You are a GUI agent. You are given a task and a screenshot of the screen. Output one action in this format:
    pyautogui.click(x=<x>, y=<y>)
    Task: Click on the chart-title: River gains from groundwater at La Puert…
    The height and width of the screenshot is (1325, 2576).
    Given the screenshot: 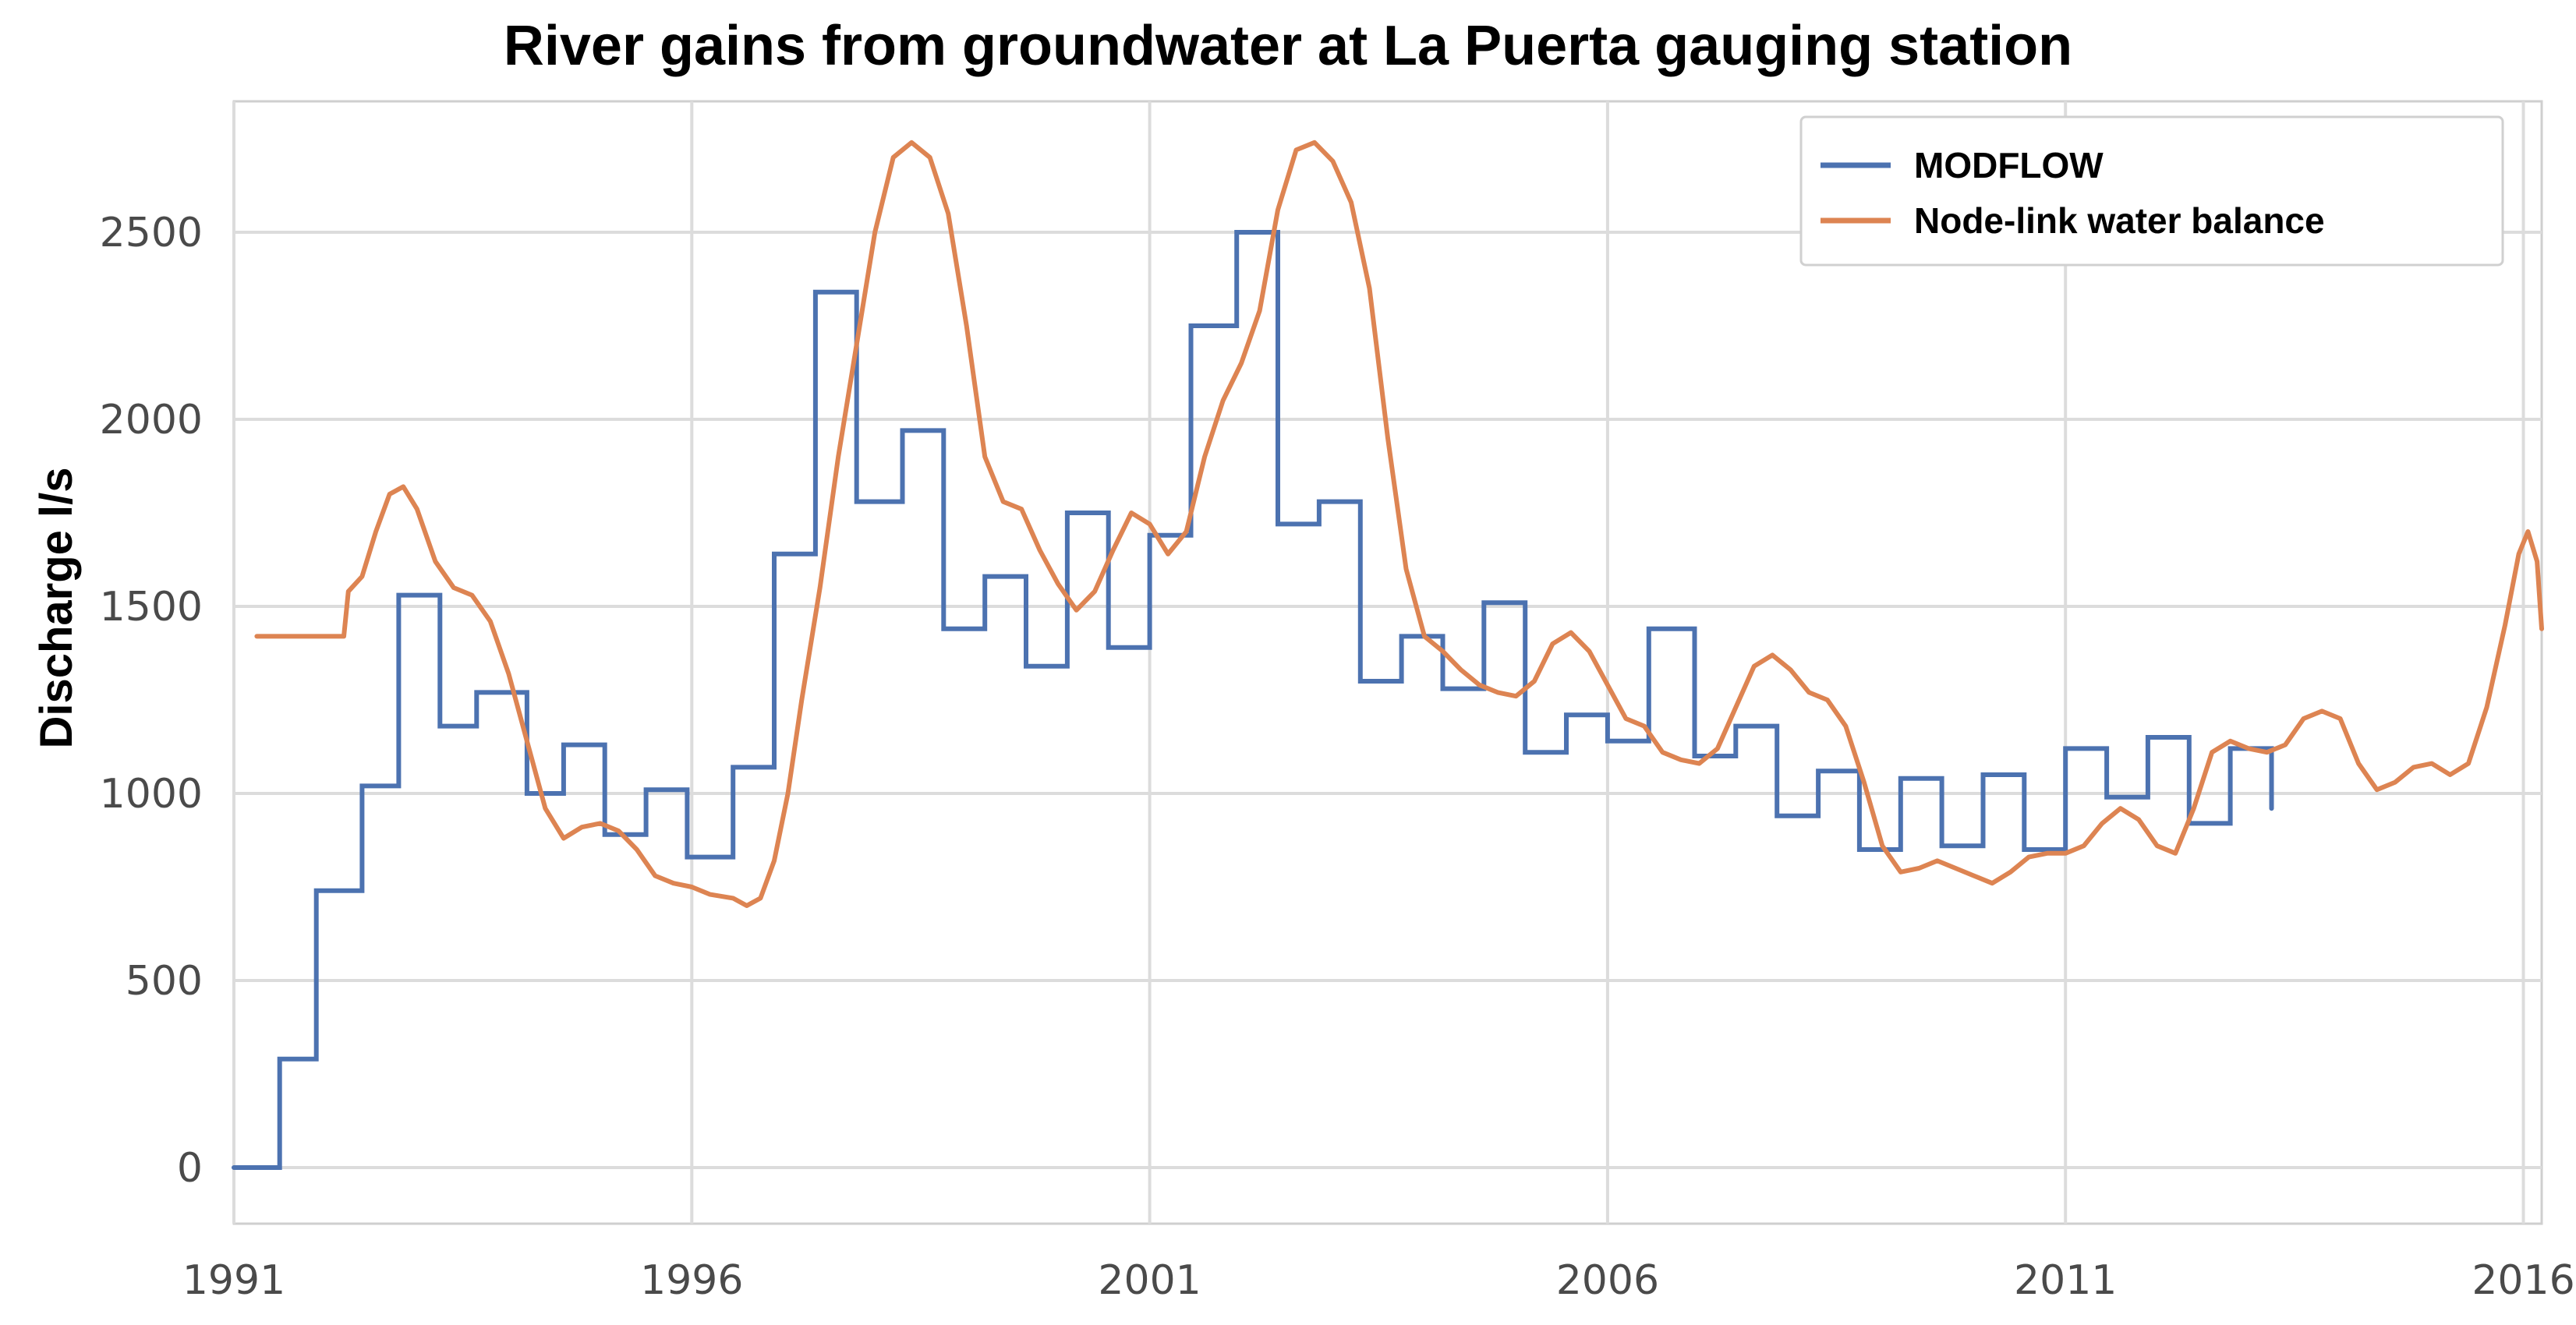 What is the action you would take?
    pyautogui.click(x=1288, y=46)
    